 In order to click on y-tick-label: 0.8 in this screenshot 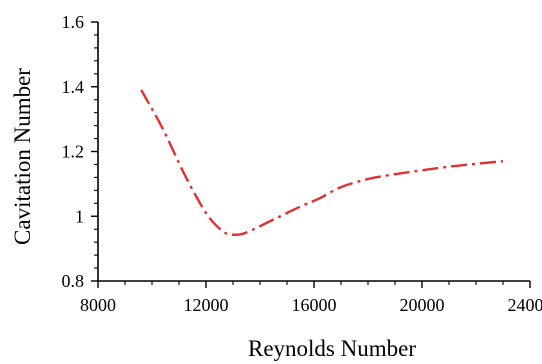, I will do `click(73, 281)`.